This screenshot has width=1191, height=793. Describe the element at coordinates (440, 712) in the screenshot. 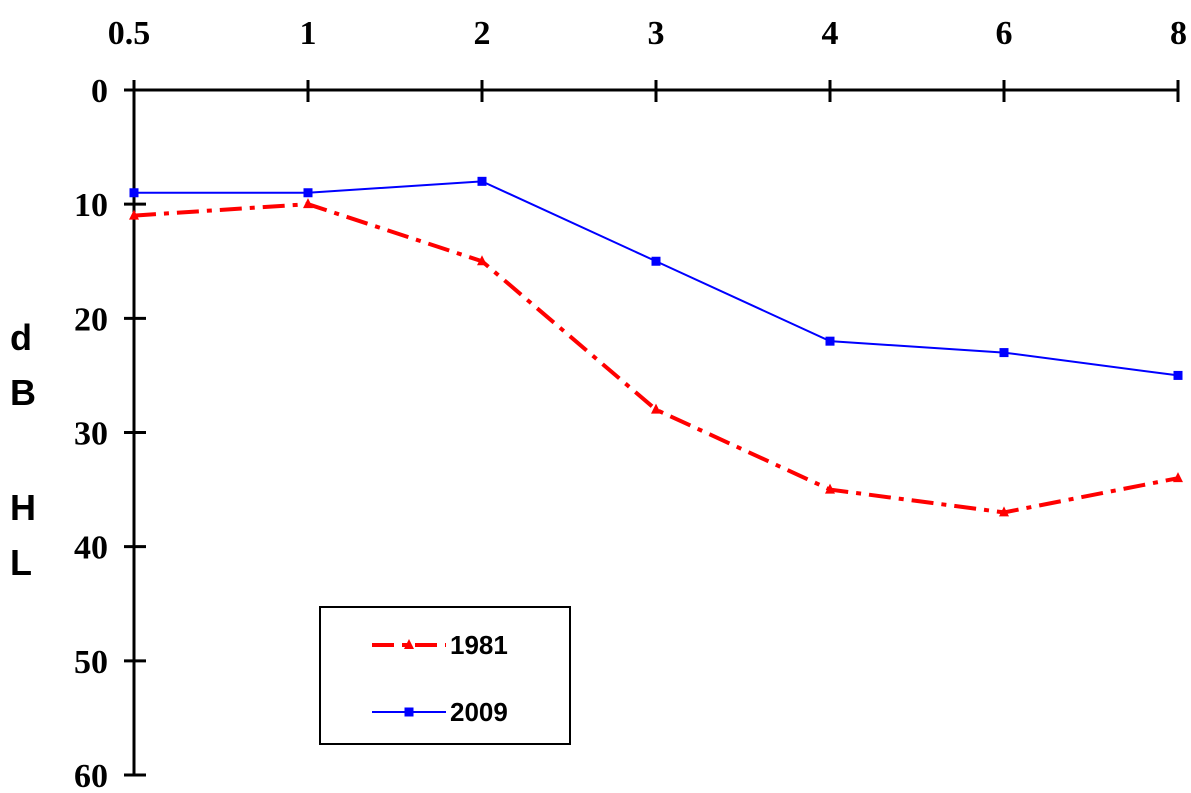

I see `legend-item: 2009` at that location.